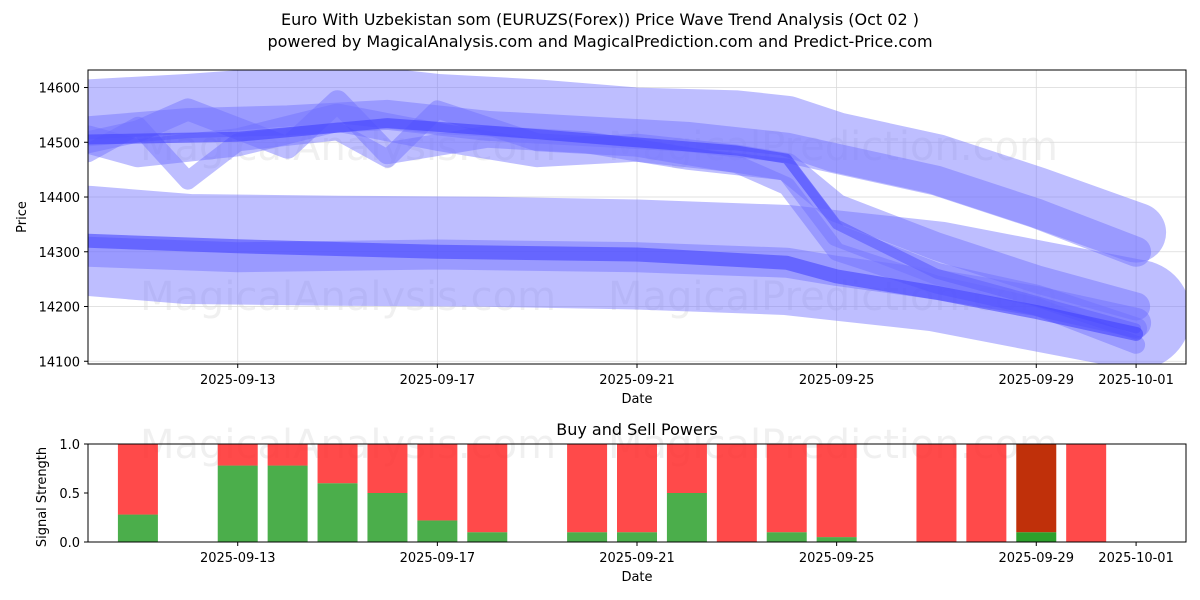  Describe the element at coordinates (1136, 380) in the screenshot. I see `price-x-tick-label: 2025-10-01` at that location.